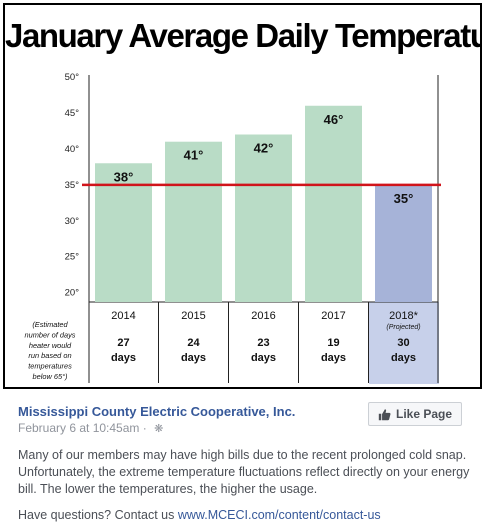 The width and height of the screenshot is (485, 532). Describe the element at coordinates (384, 414) in the screenshot. I see `thumbs-up-icon` at that location.